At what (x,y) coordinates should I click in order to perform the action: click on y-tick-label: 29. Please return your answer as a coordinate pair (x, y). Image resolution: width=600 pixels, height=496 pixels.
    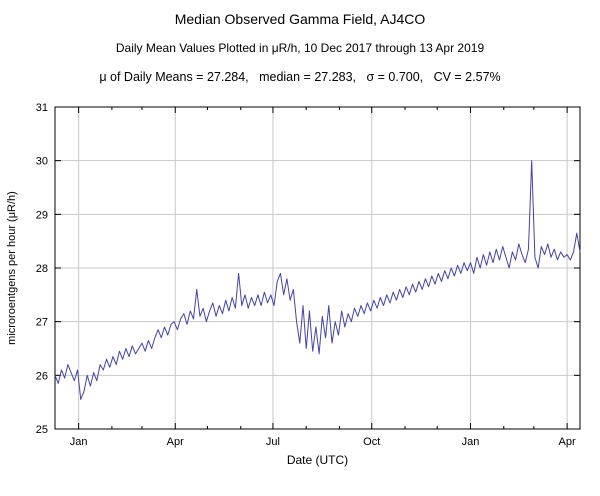
    Looking at the image, I should click on (42, 215).